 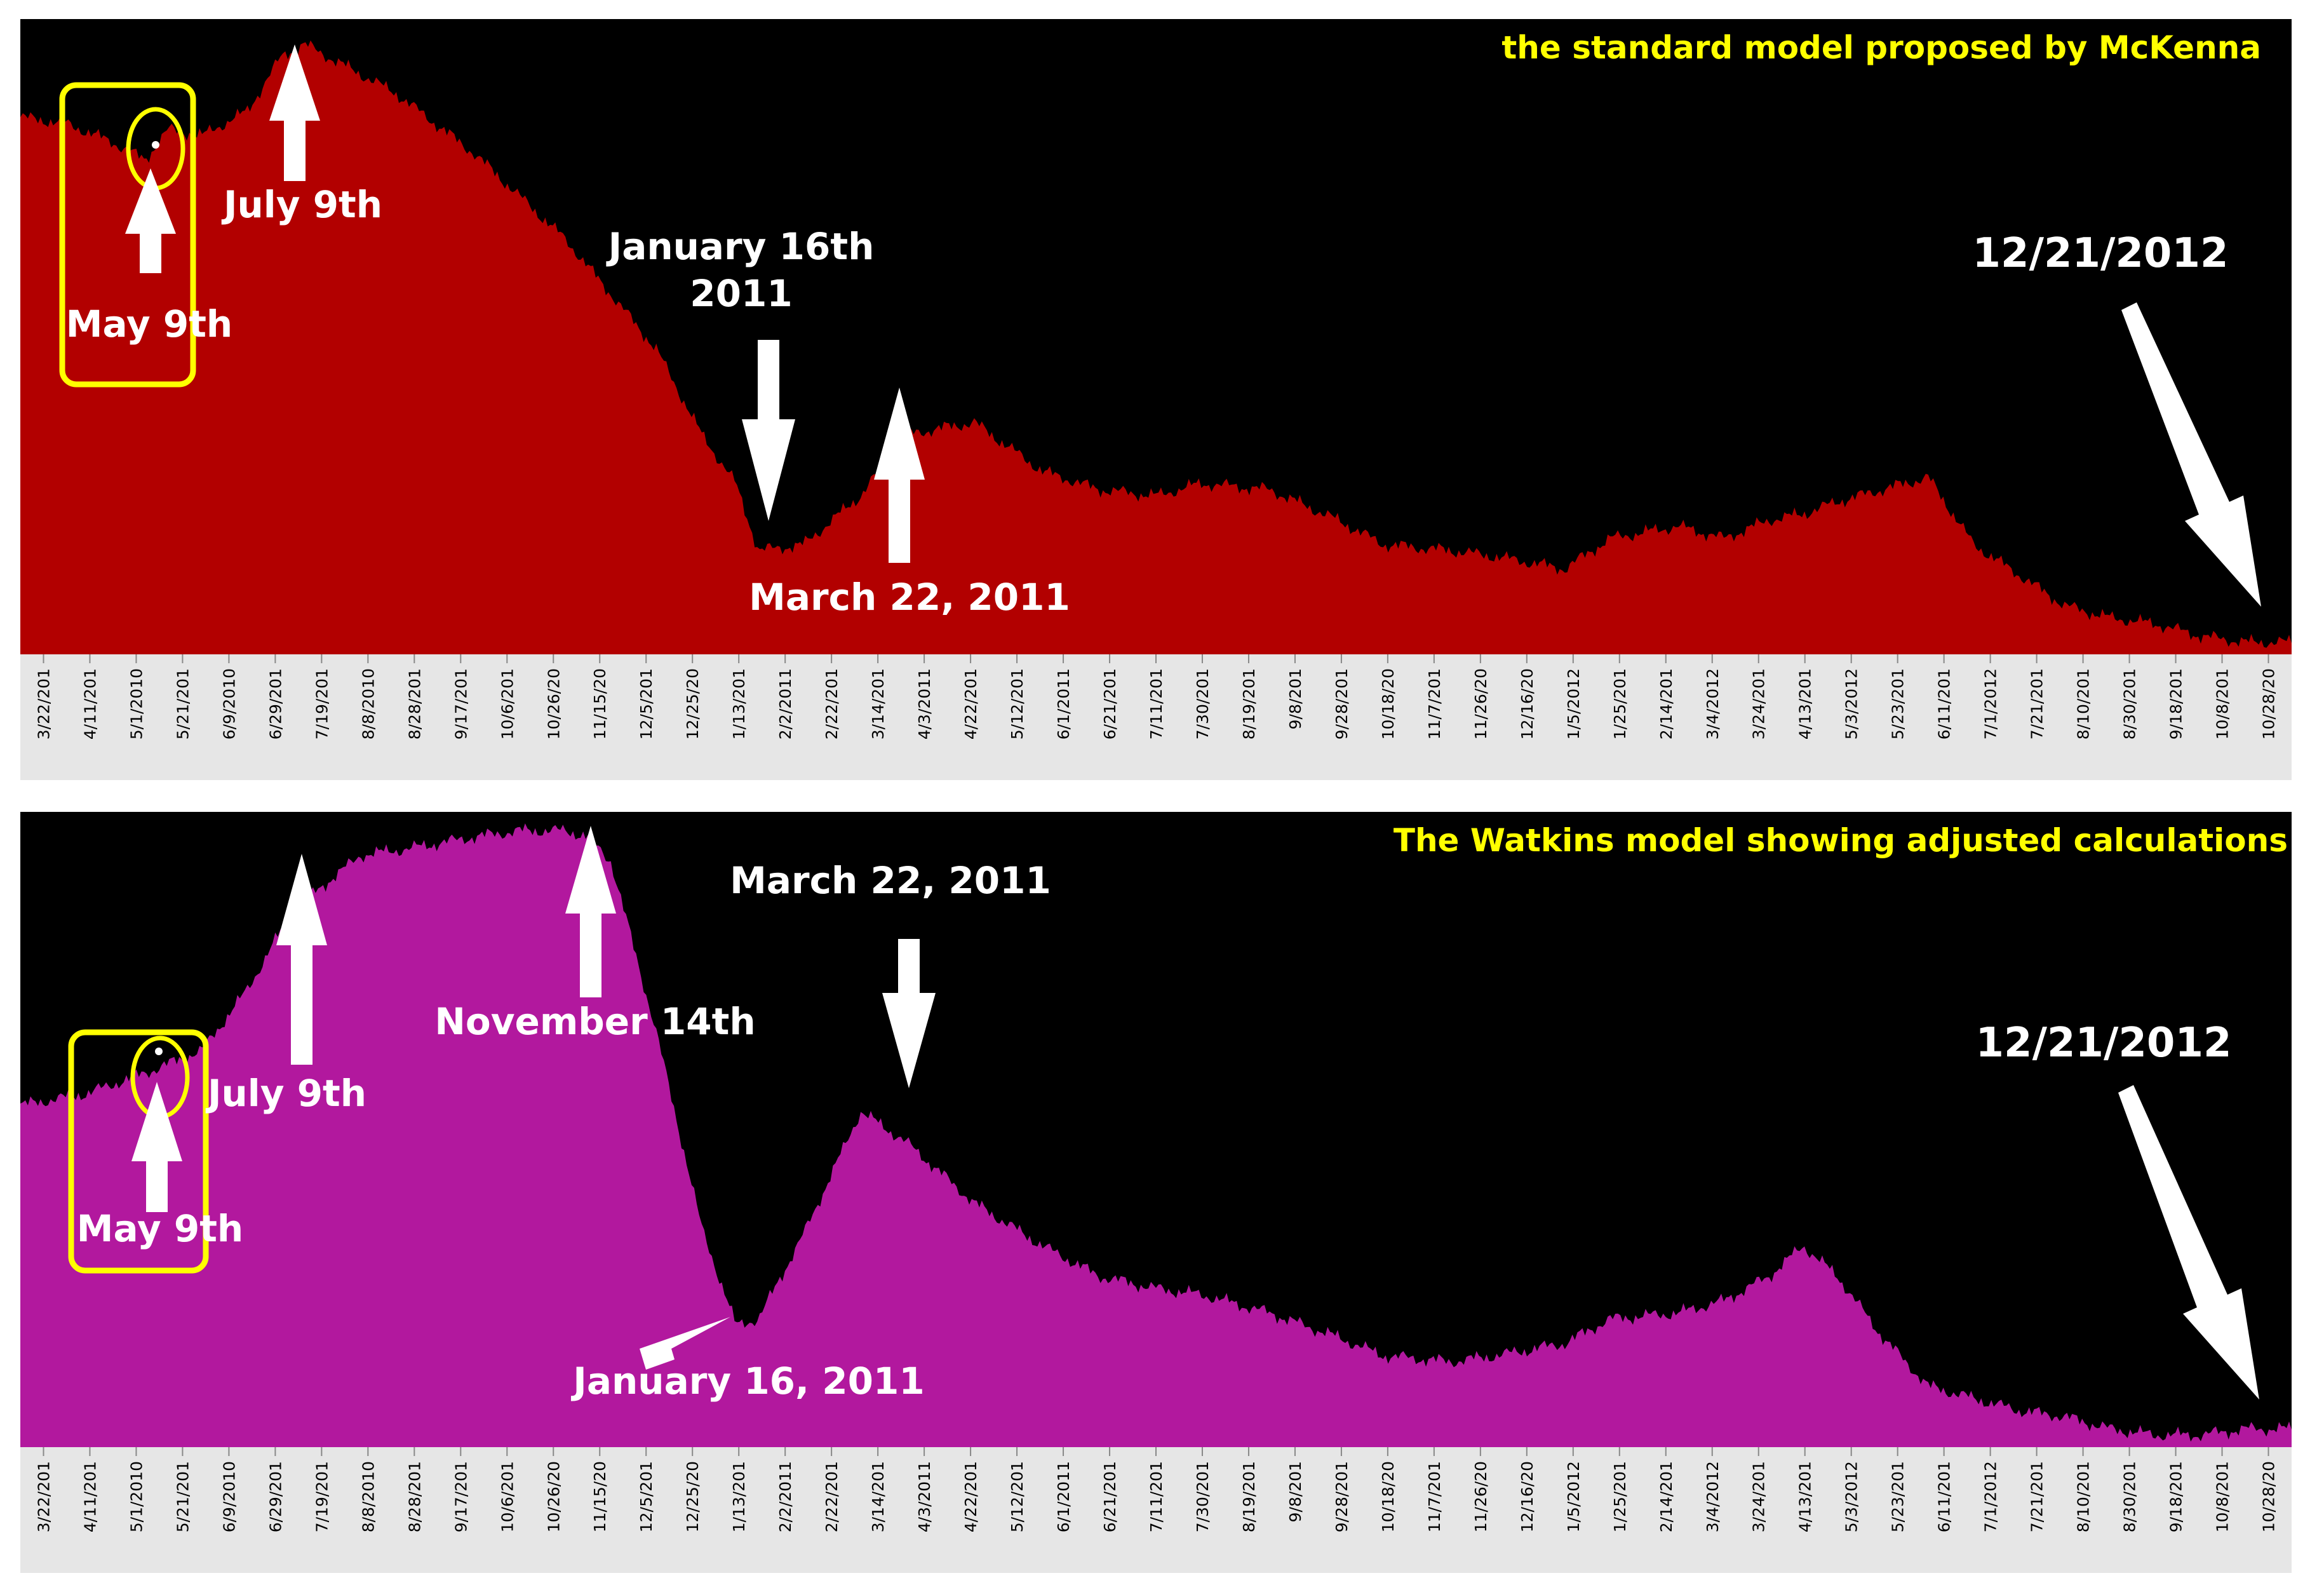 What do you see at coordinates (275, 1496) in the screenshot?
I see `x-tick-label: 6/29/201` at bounding box center [275, 1496].